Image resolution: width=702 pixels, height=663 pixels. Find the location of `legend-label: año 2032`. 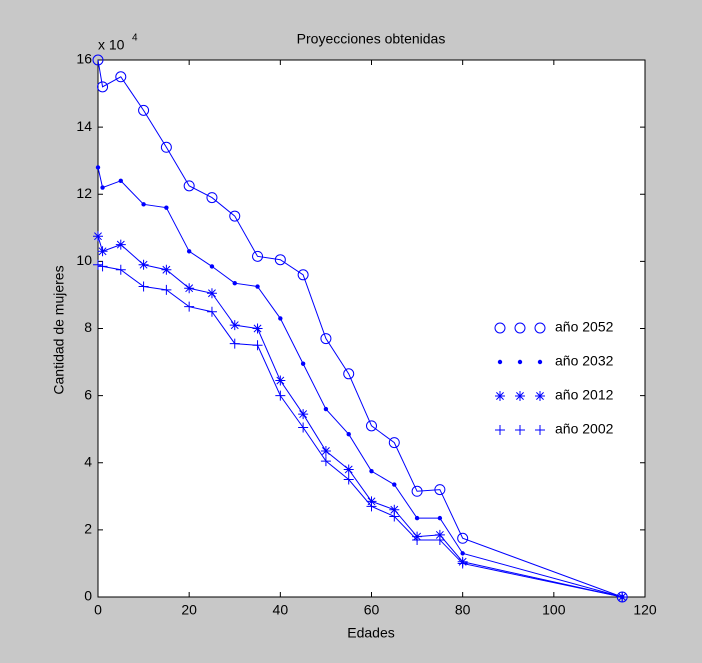

legend-label: año 2032 is located at coordinates (584, 361).